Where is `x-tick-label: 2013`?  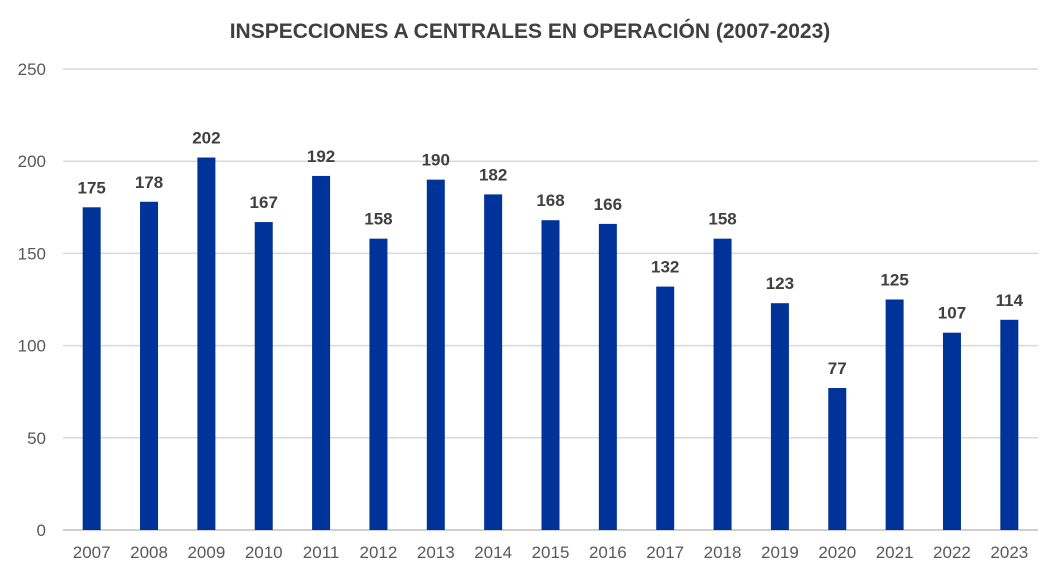 x-tick-label: 2013 is located at coordinates (436, 552).